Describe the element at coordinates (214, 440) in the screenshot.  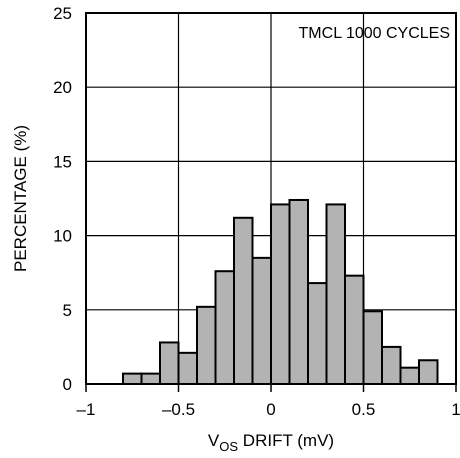
I see `x-axis-title-main: V` at that location.